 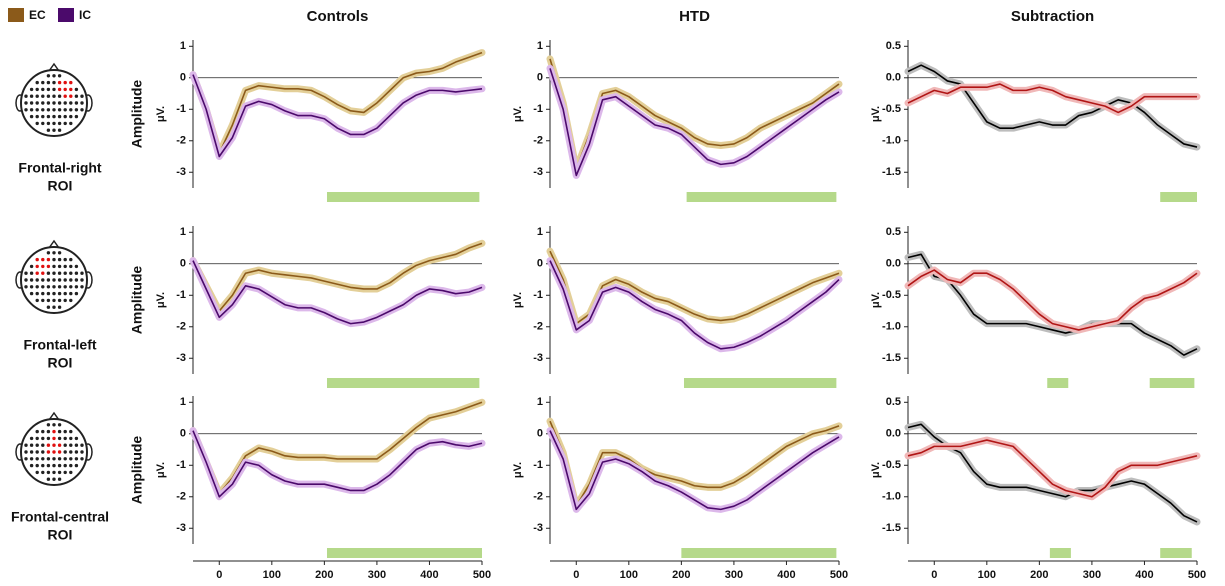 I want to click on panel-title: Subtraction, so click(x=1052, y=16).